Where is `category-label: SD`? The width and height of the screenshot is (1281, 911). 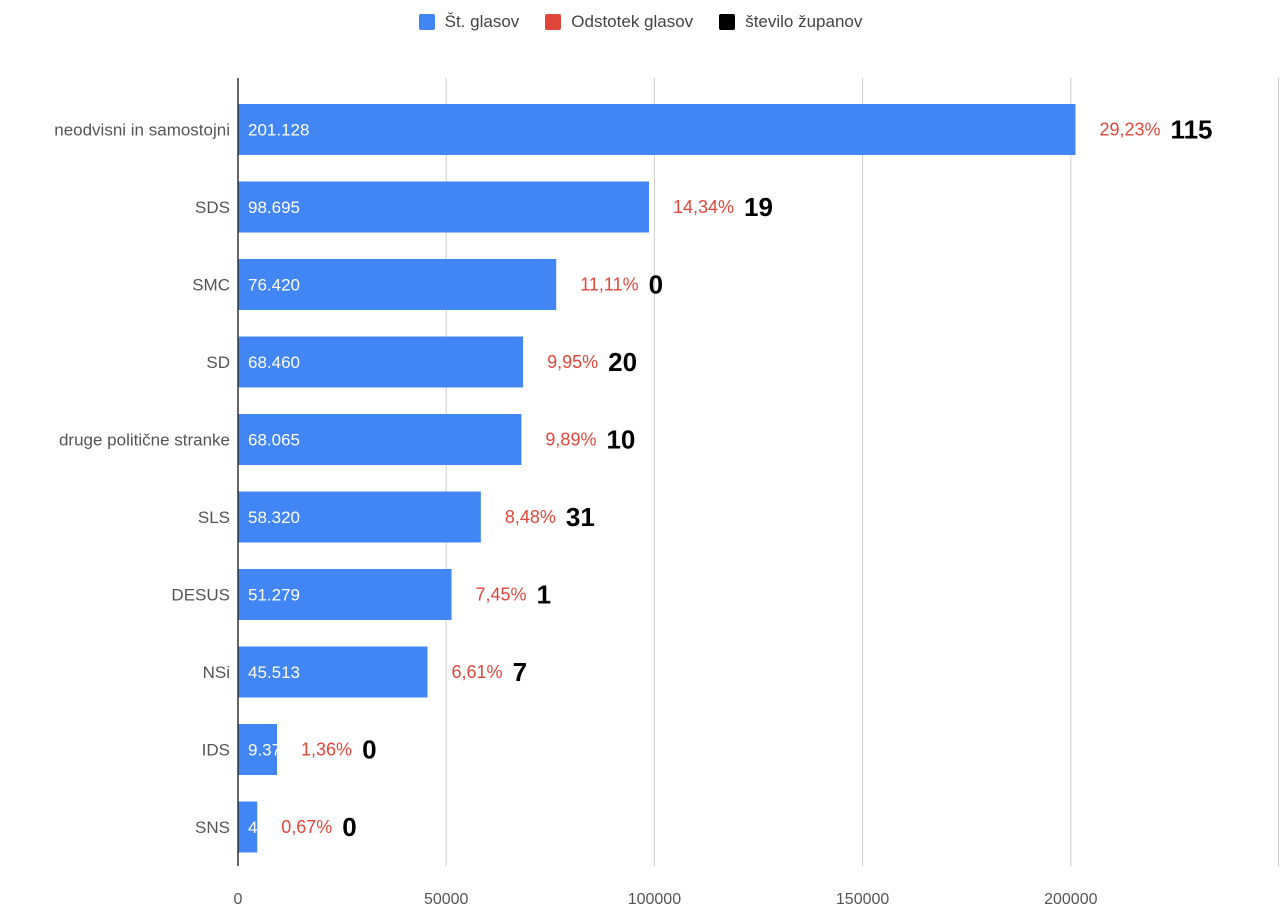
category-label: SD is located at coordinates (218, 362).